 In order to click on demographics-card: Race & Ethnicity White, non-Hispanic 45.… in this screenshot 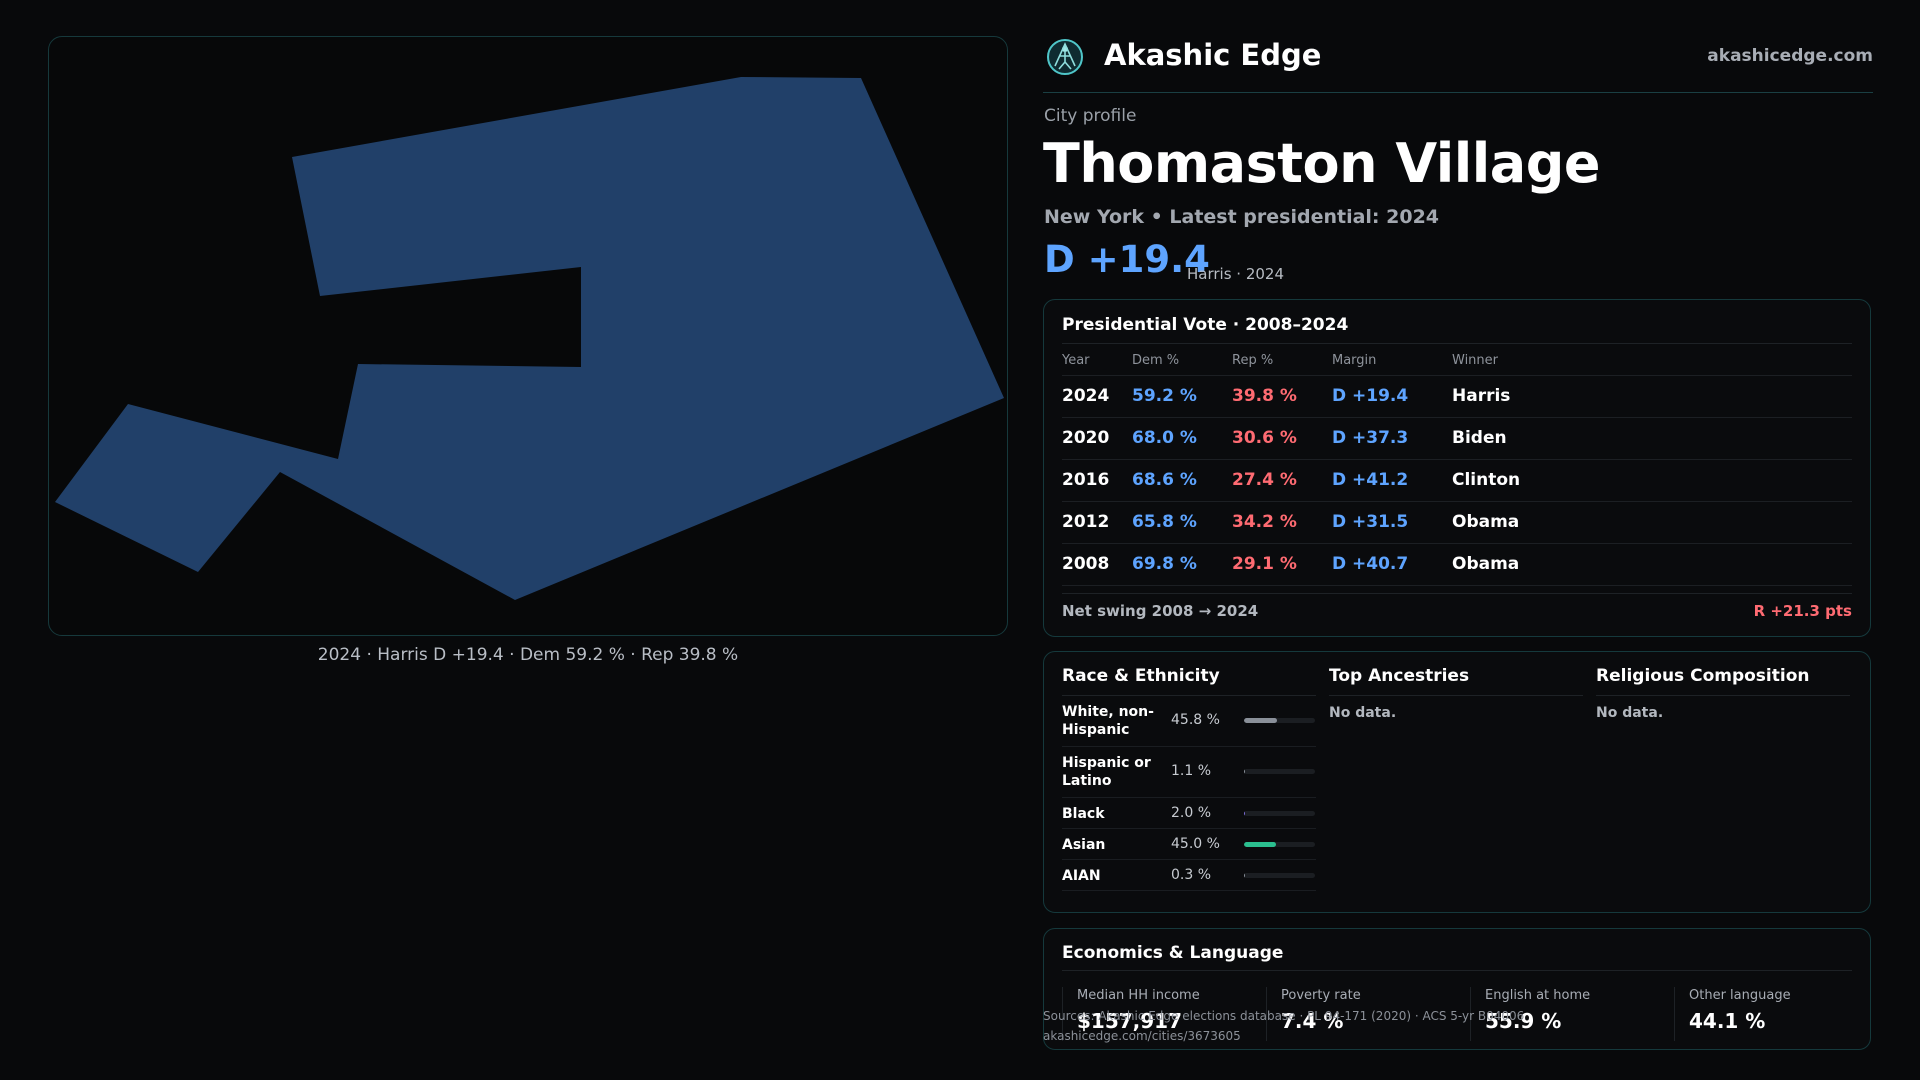, I will do `click(1457, 782)`.